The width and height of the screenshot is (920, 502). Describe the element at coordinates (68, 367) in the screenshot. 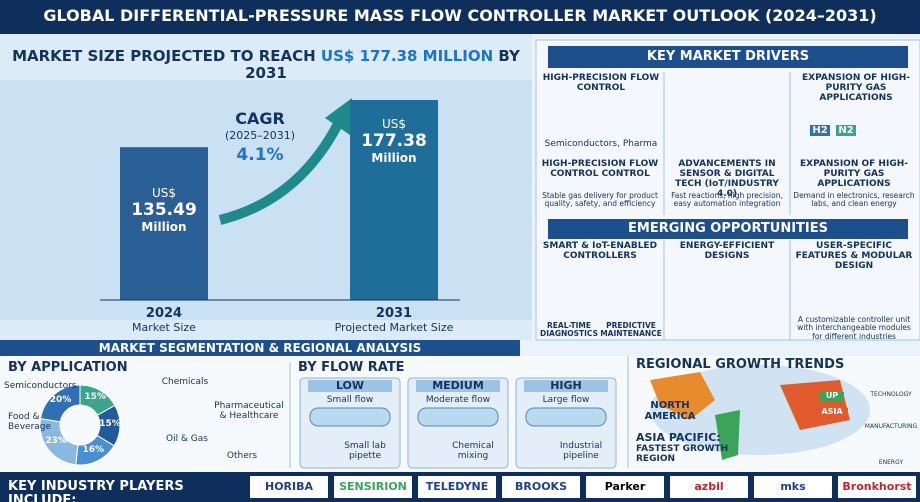

I see `sub-title: BY APPLICATION` at that location.